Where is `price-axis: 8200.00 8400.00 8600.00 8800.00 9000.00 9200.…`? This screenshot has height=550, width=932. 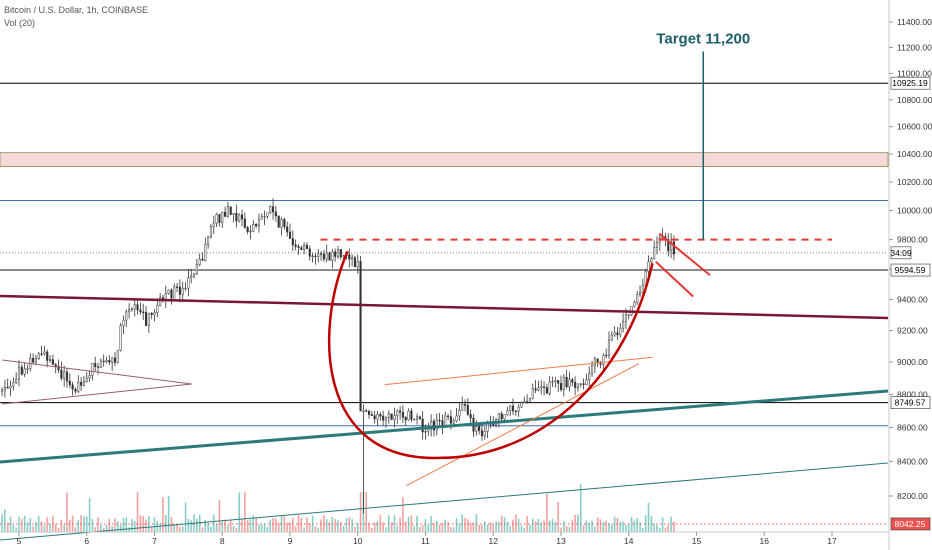
price-axis: 8200.00 8400.00 8600.00 8800.00 9000.00 9200.… is located at coordinates (910, 275).